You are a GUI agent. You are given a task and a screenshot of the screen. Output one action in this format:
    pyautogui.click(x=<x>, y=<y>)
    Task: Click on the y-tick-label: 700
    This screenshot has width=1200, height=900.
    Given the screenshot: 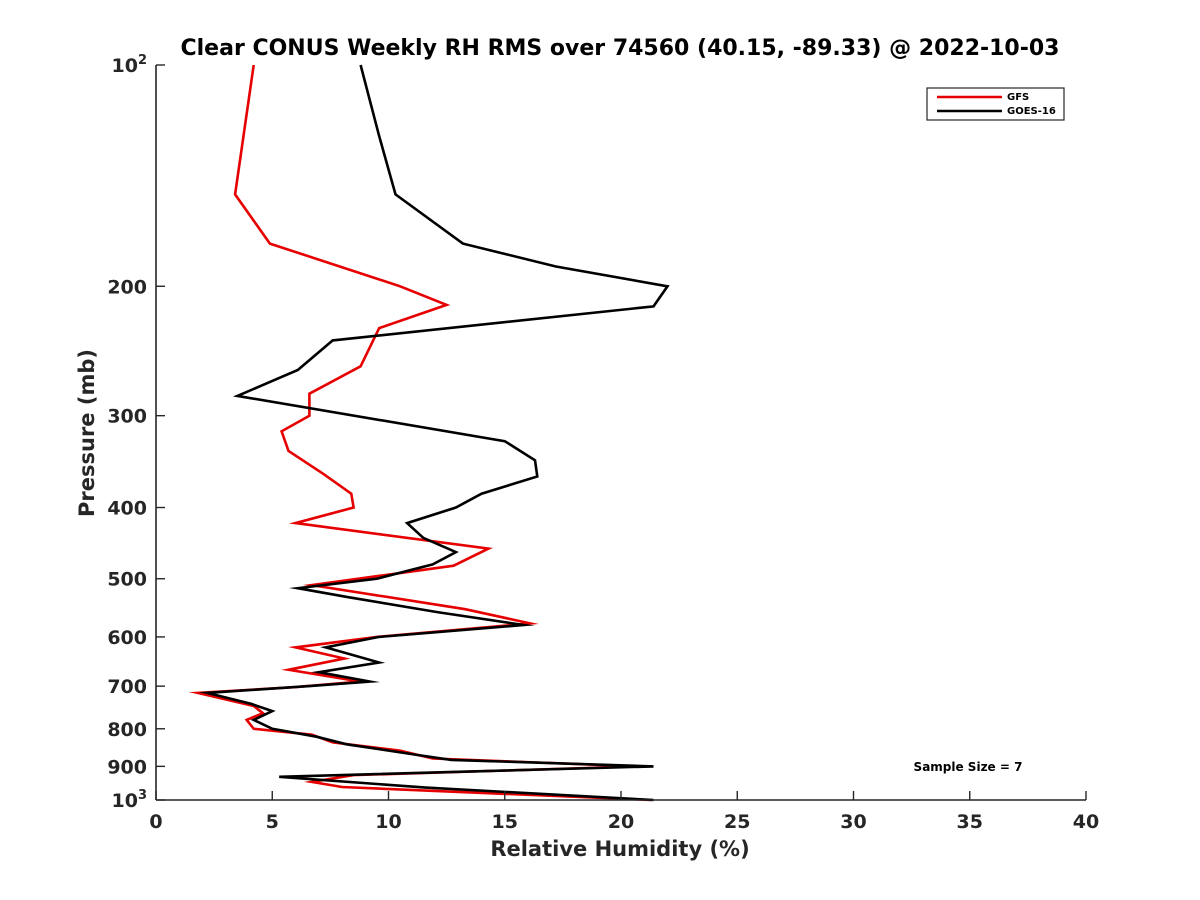 What is the action you would take?
    pyautogui.click(x=127, y=687)
    